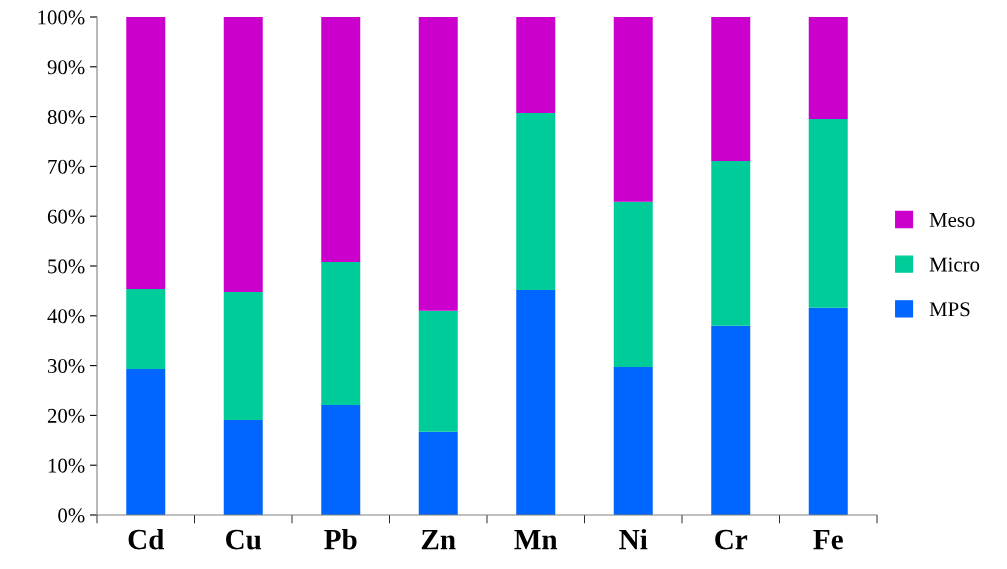 The height and width of the screenshot is (569, 1007). I want to click on y-tick-label: 10%, so click(66, 465).